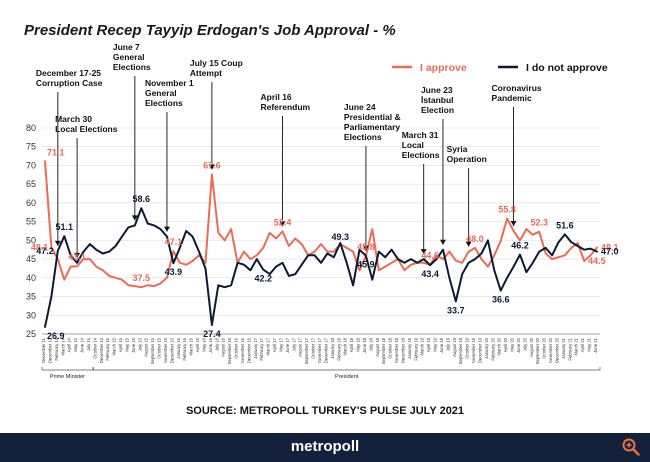  Describe the element at coordinates (610, 252) in the screenshot. I see `data-label: 47.0` at that location.